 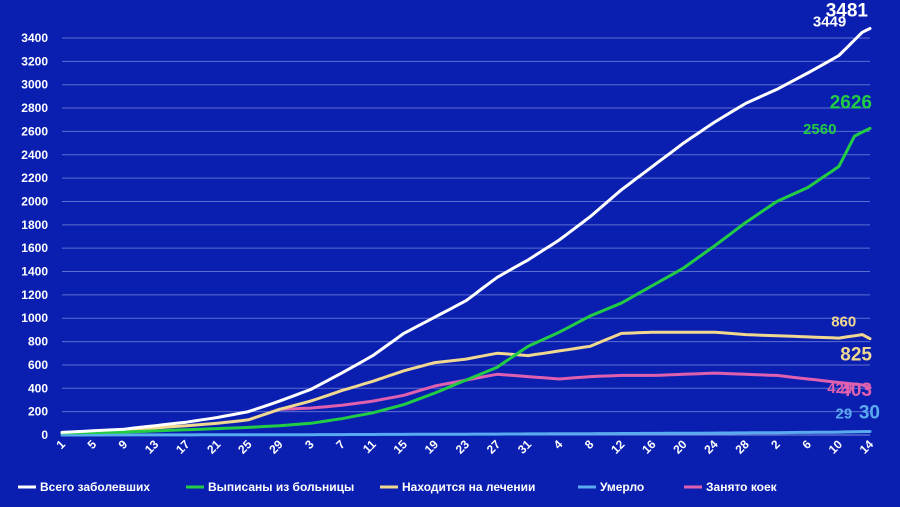 What do you see at coordinates (34, 38) in the screenshot?
I see `y-tick-label: 3400` at bounding box center [34, 38].